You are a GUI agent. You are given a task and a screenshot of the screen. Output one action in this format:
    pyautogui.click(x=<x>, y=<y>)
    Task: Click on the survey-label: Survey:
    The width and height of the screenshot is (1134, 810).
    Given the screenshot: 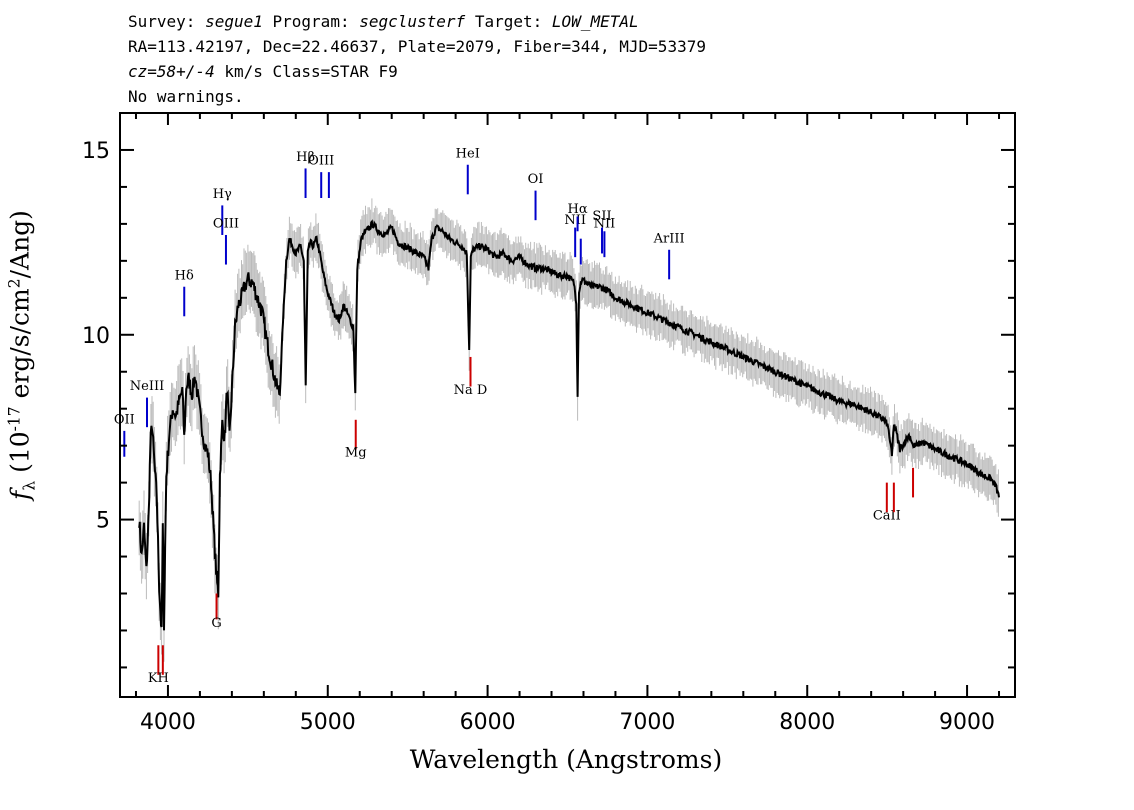 What is the action you would take?
    pyautogui.click(x=162, y=21)
    